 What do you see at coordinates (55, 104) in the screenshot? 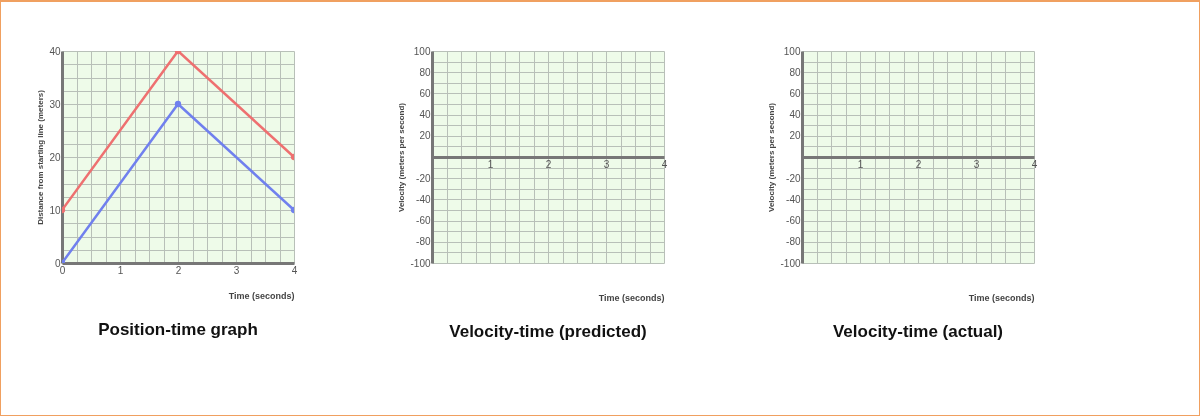
I see `y-tick-label: 30` at bounding box center [55, 104].